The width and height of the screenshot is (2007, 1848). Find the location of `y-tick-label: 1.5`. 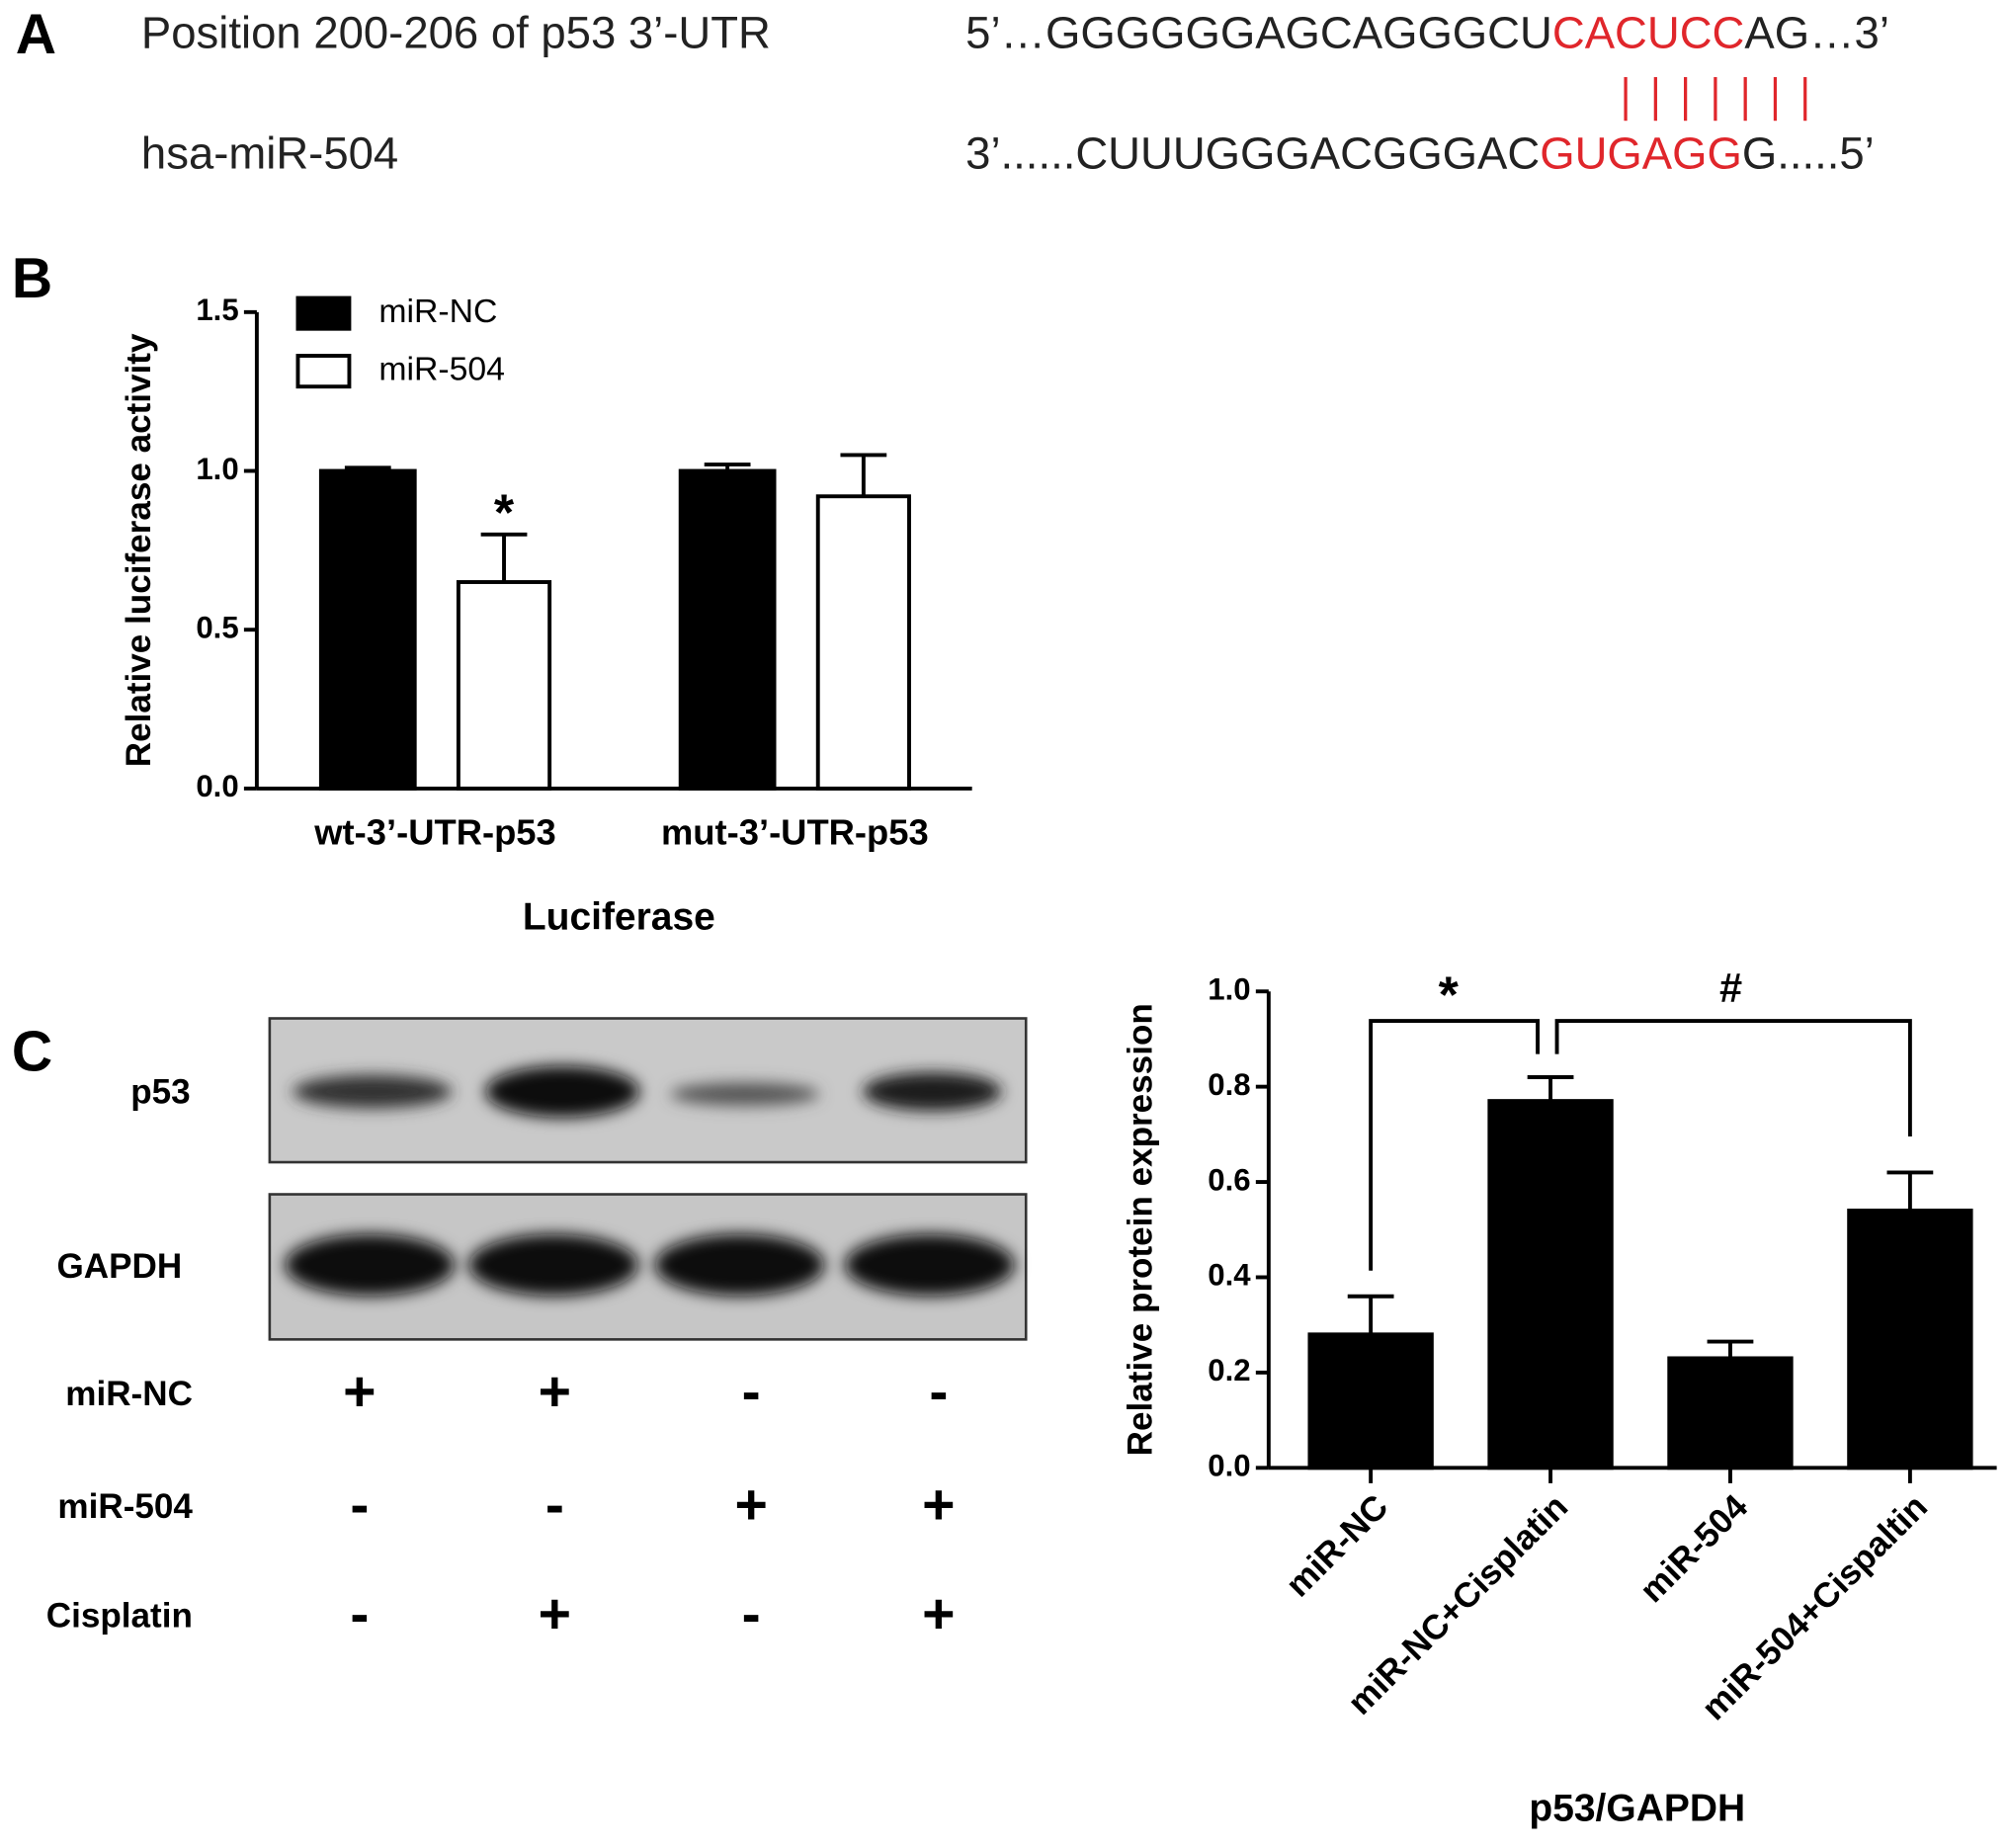

y-tick-label: 1.5 is located at coordinates (217, 310).